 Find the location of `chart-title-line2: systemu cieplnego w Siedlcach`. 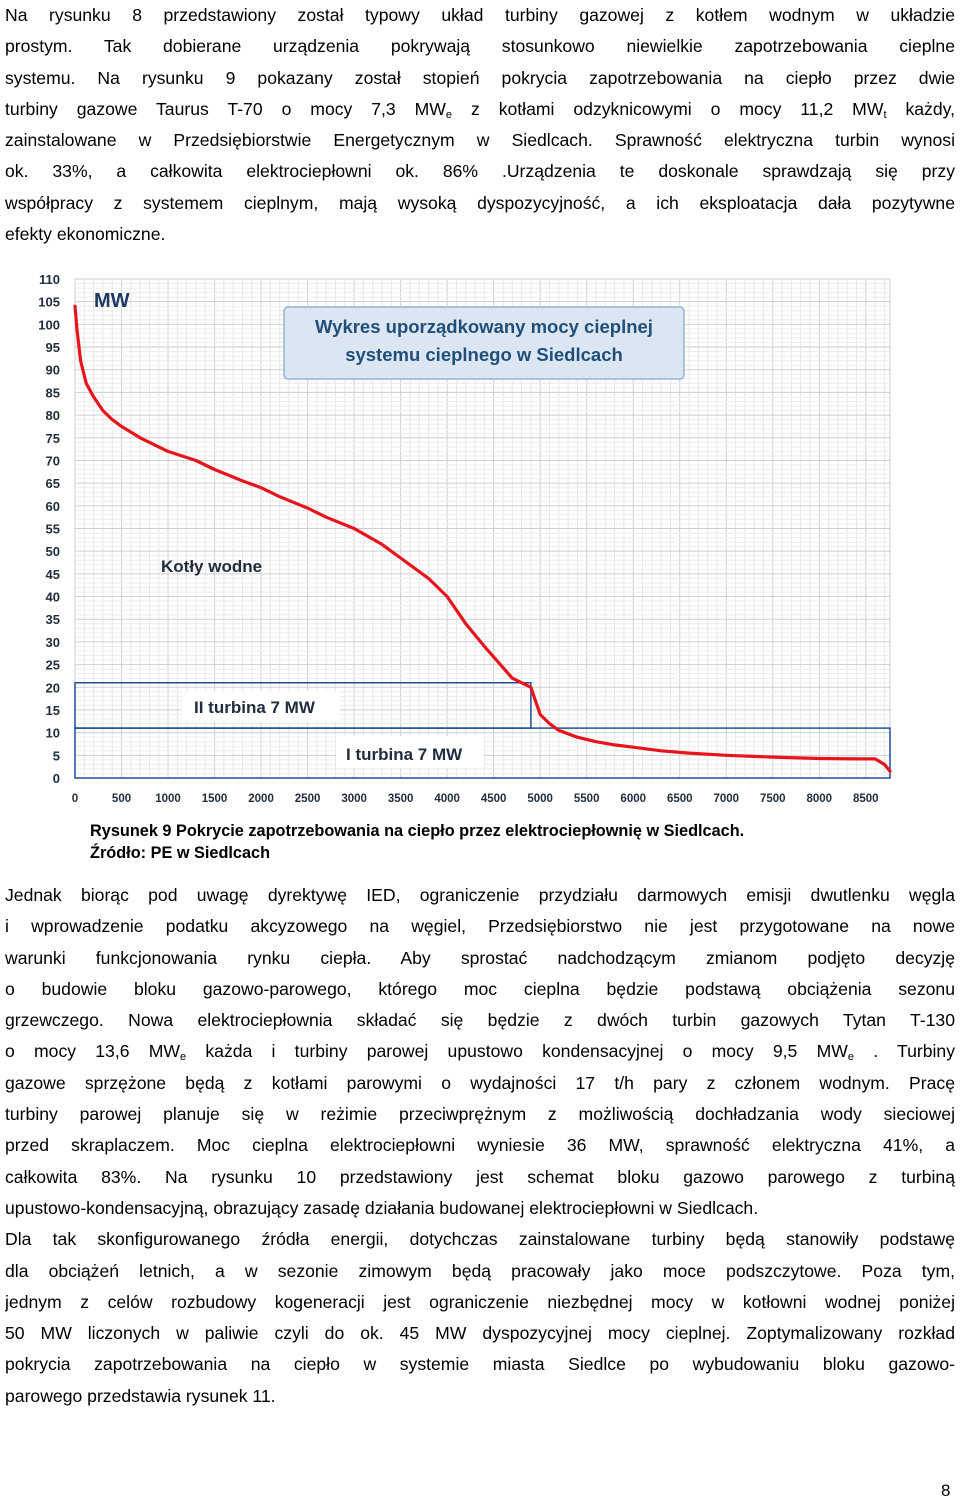

chart-title-line2: systemu cieplnego w Siedlcach is located at coordinates (484, 354).